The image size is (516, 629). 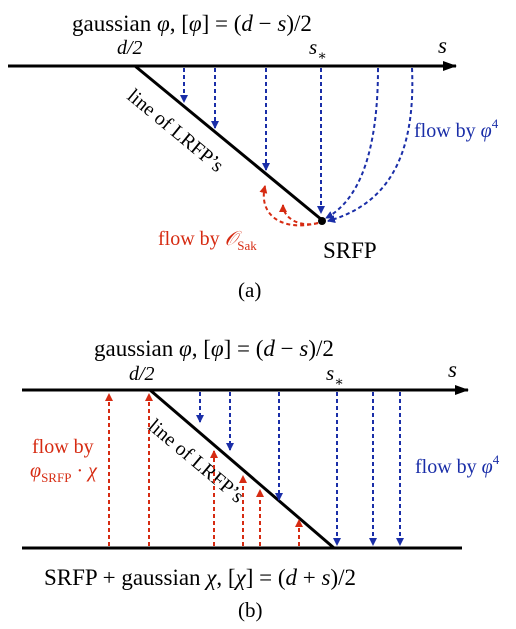 What do you see at coordinates (207, 240) in the screenshot?
I see `panel-a-flow-sak-label: flow by 𝒪Sak` at bounding box center [207, 240].